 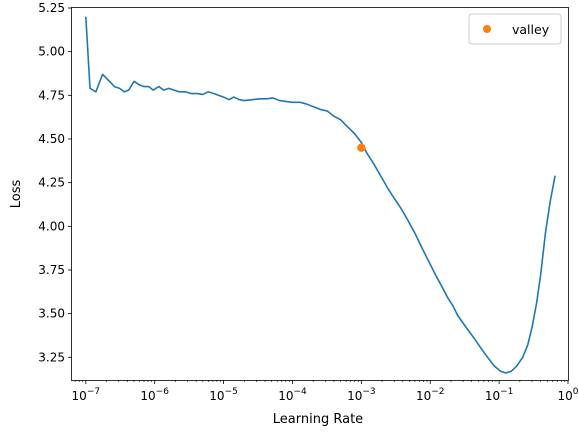 I want to click on x-tick-label-2: 10⁻⁵, so click(x=223, y=395).